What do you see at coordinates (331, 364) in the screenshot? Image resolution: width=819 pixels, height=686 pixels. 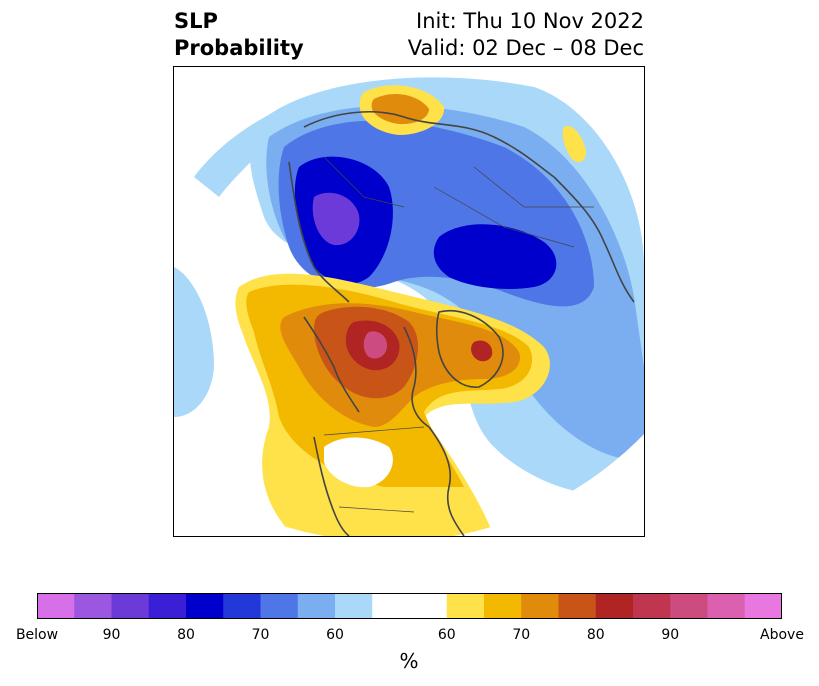 I see `coast-alaska` at bounding box center [331, 364].